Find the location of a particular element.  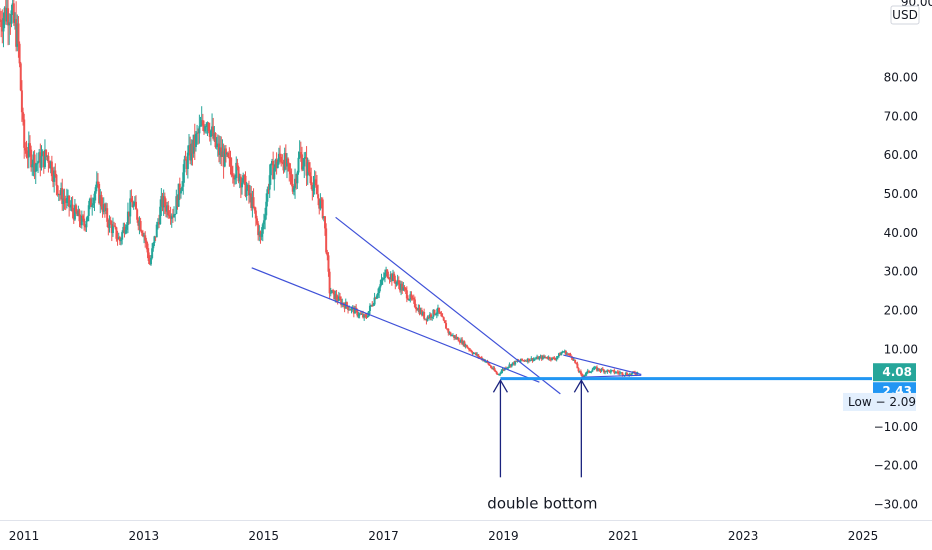

trend-line-falling-wedge-upper is located at coordinates (448, 305).